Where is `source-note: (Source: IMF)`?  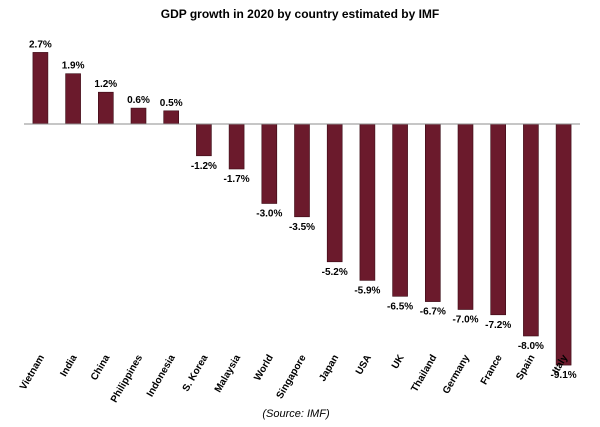
source-note: (Source: IMF) is located at coordinates (296, 414).